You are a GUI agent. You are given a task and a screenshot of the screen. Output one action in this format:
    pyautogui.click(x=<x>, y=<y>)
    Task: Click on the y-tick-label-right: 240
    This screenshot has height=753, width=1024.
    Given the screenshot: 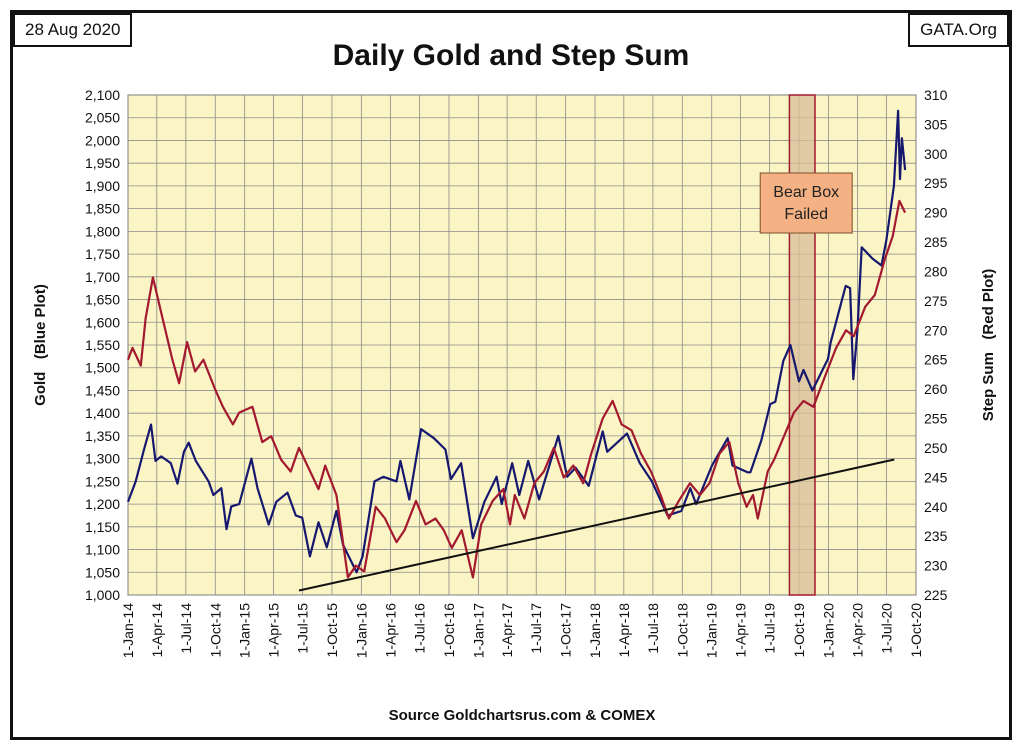 What is the action you would take?
    pyautogui.click(x=936, y=507)
    